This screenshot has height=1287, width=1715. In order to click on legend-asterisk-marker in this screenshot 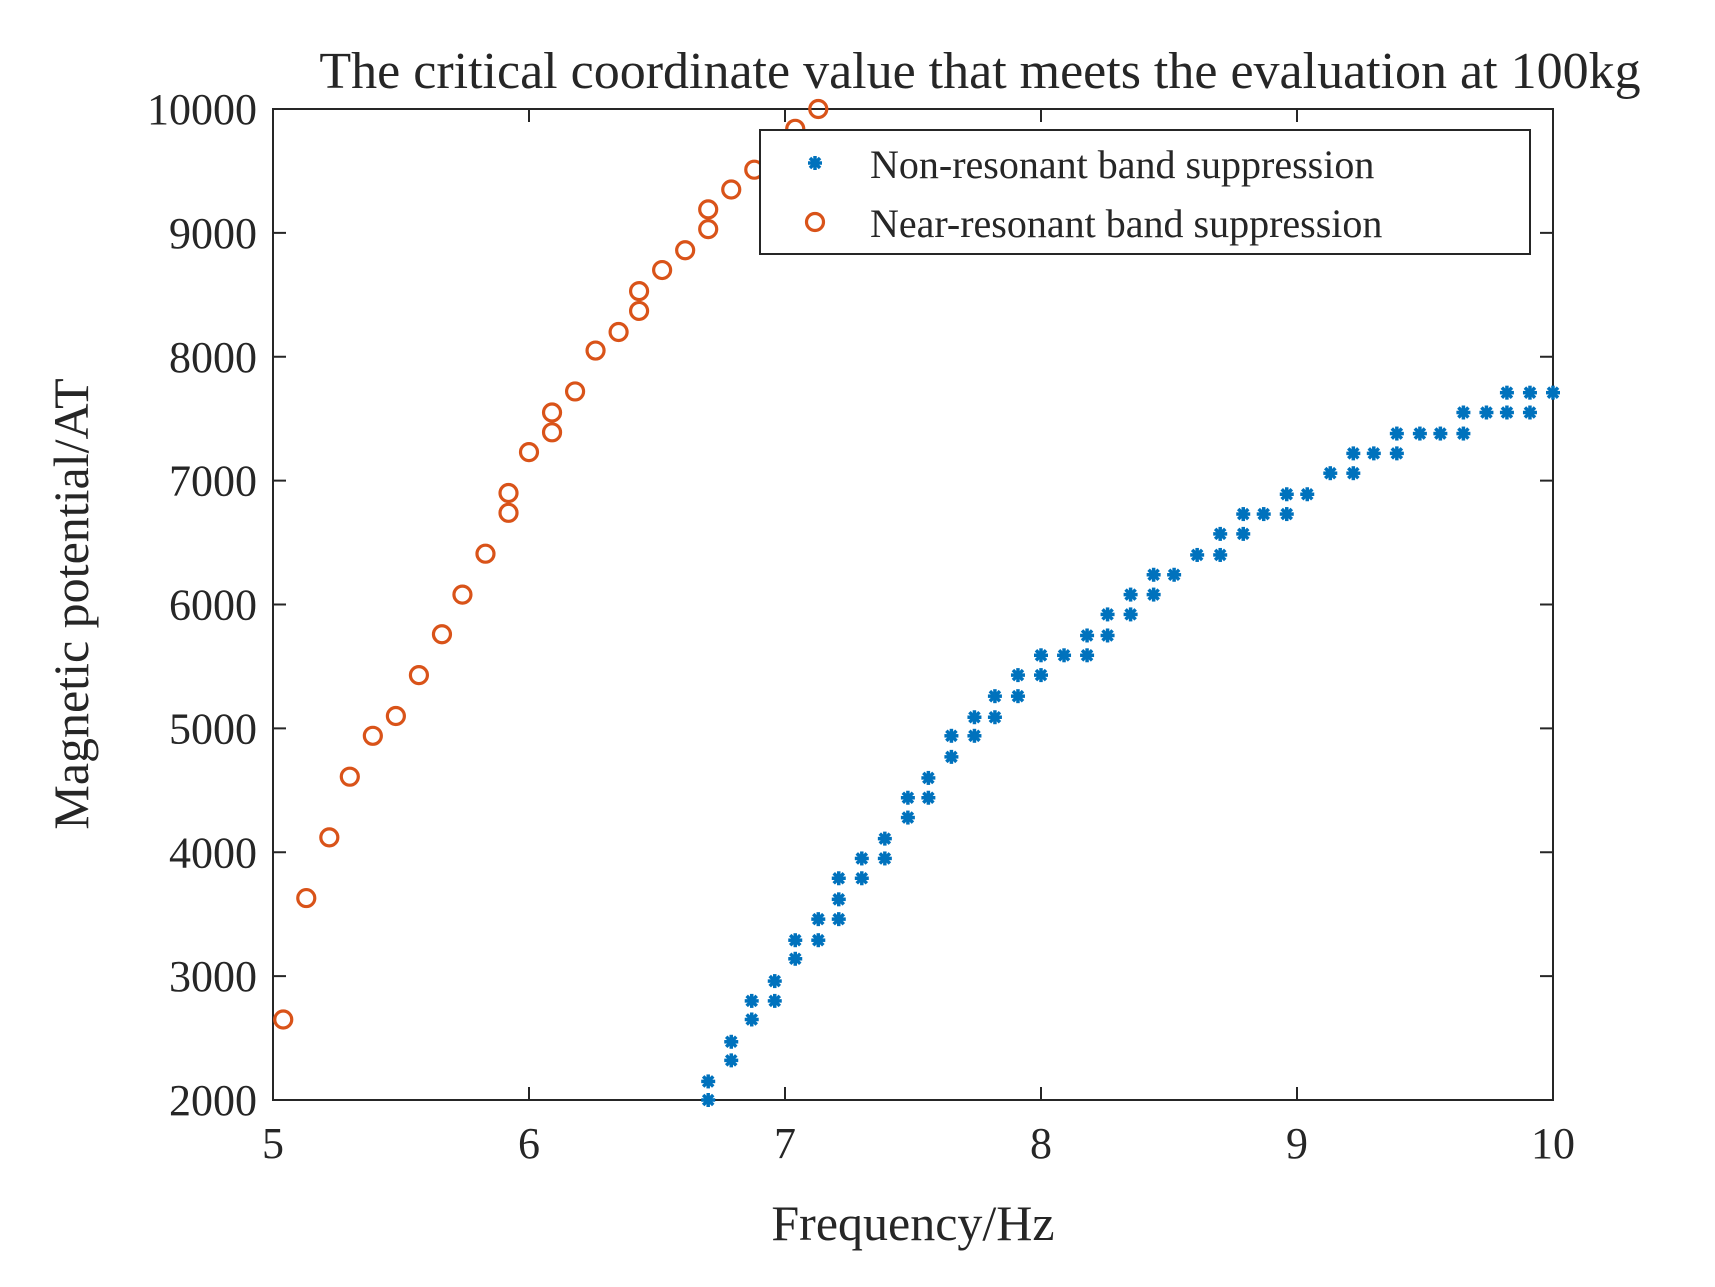, I will do `click(815, 163)`.